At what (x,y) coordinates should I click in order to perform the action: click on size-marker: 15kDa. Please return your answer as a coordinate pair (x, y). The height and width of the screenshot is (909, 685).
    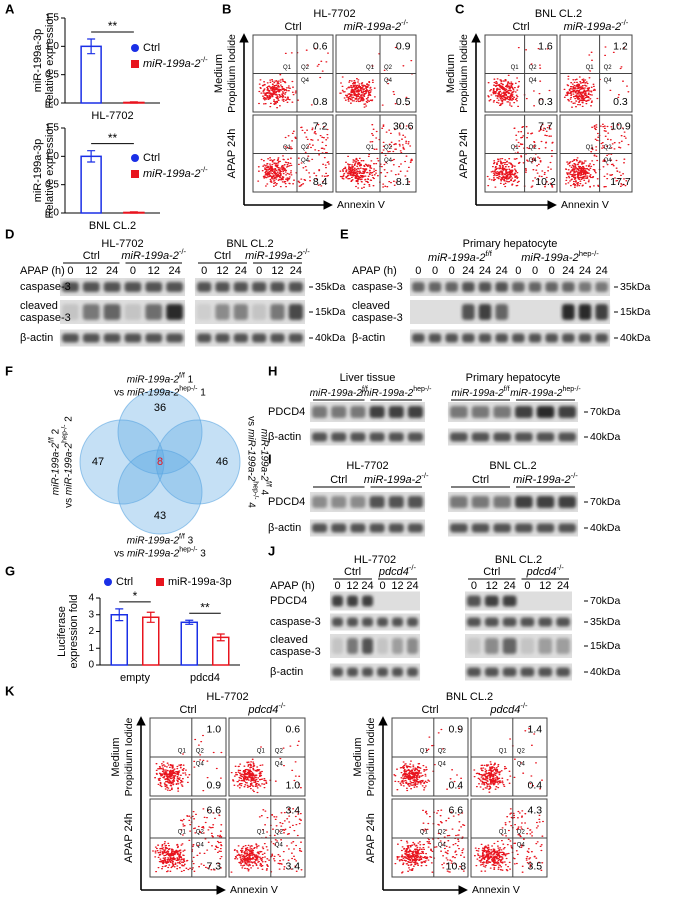
    Looking at the image, I should click on (330, 312).